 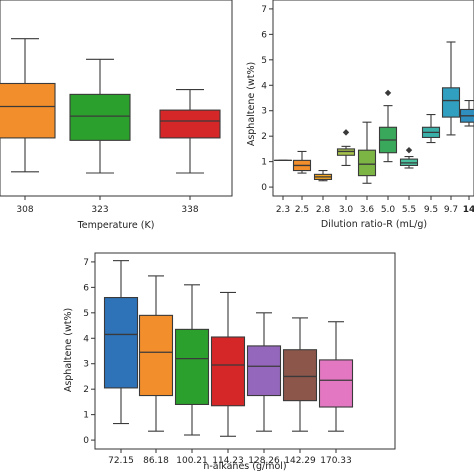 I want to click on x-tick-label: 5.0, so click(x=388, y=210).